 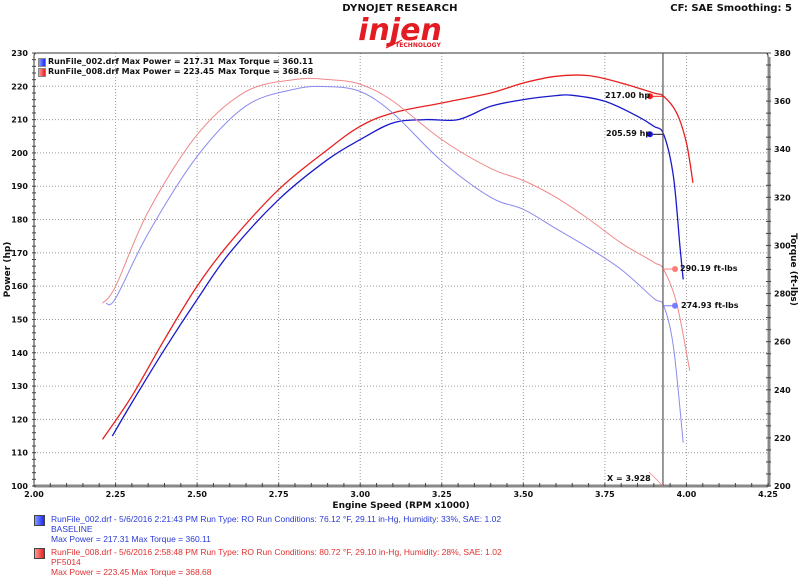 What do you see at coordinates (197, 494) in the screenshot?
I see `x-tick-label: 2.50` at bounding box center [197, 494].